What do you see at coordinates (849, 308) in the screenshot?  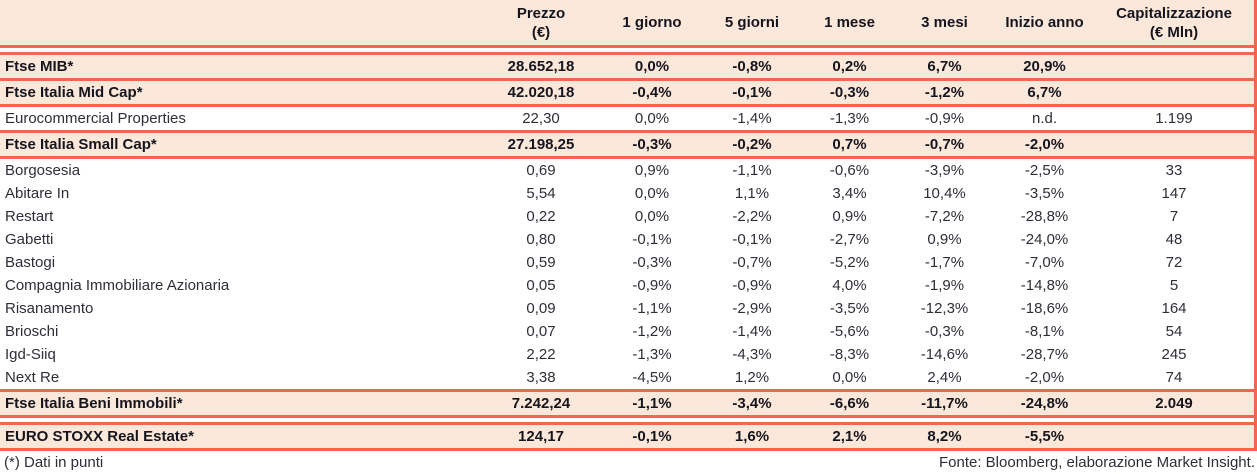 I see `row-1-mese: -3,5%` at bounding box center [849, 308].